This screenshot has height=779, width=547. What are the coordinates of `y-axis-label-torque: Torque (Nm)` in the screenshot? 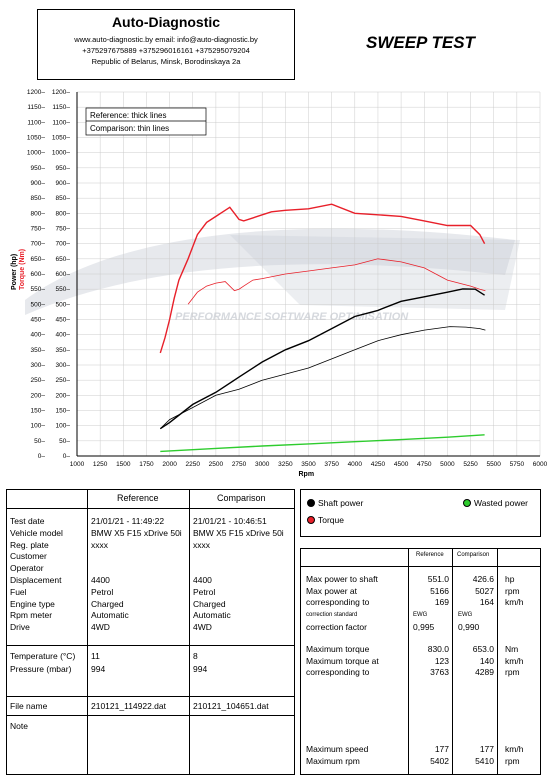 It's located at (22, 269).